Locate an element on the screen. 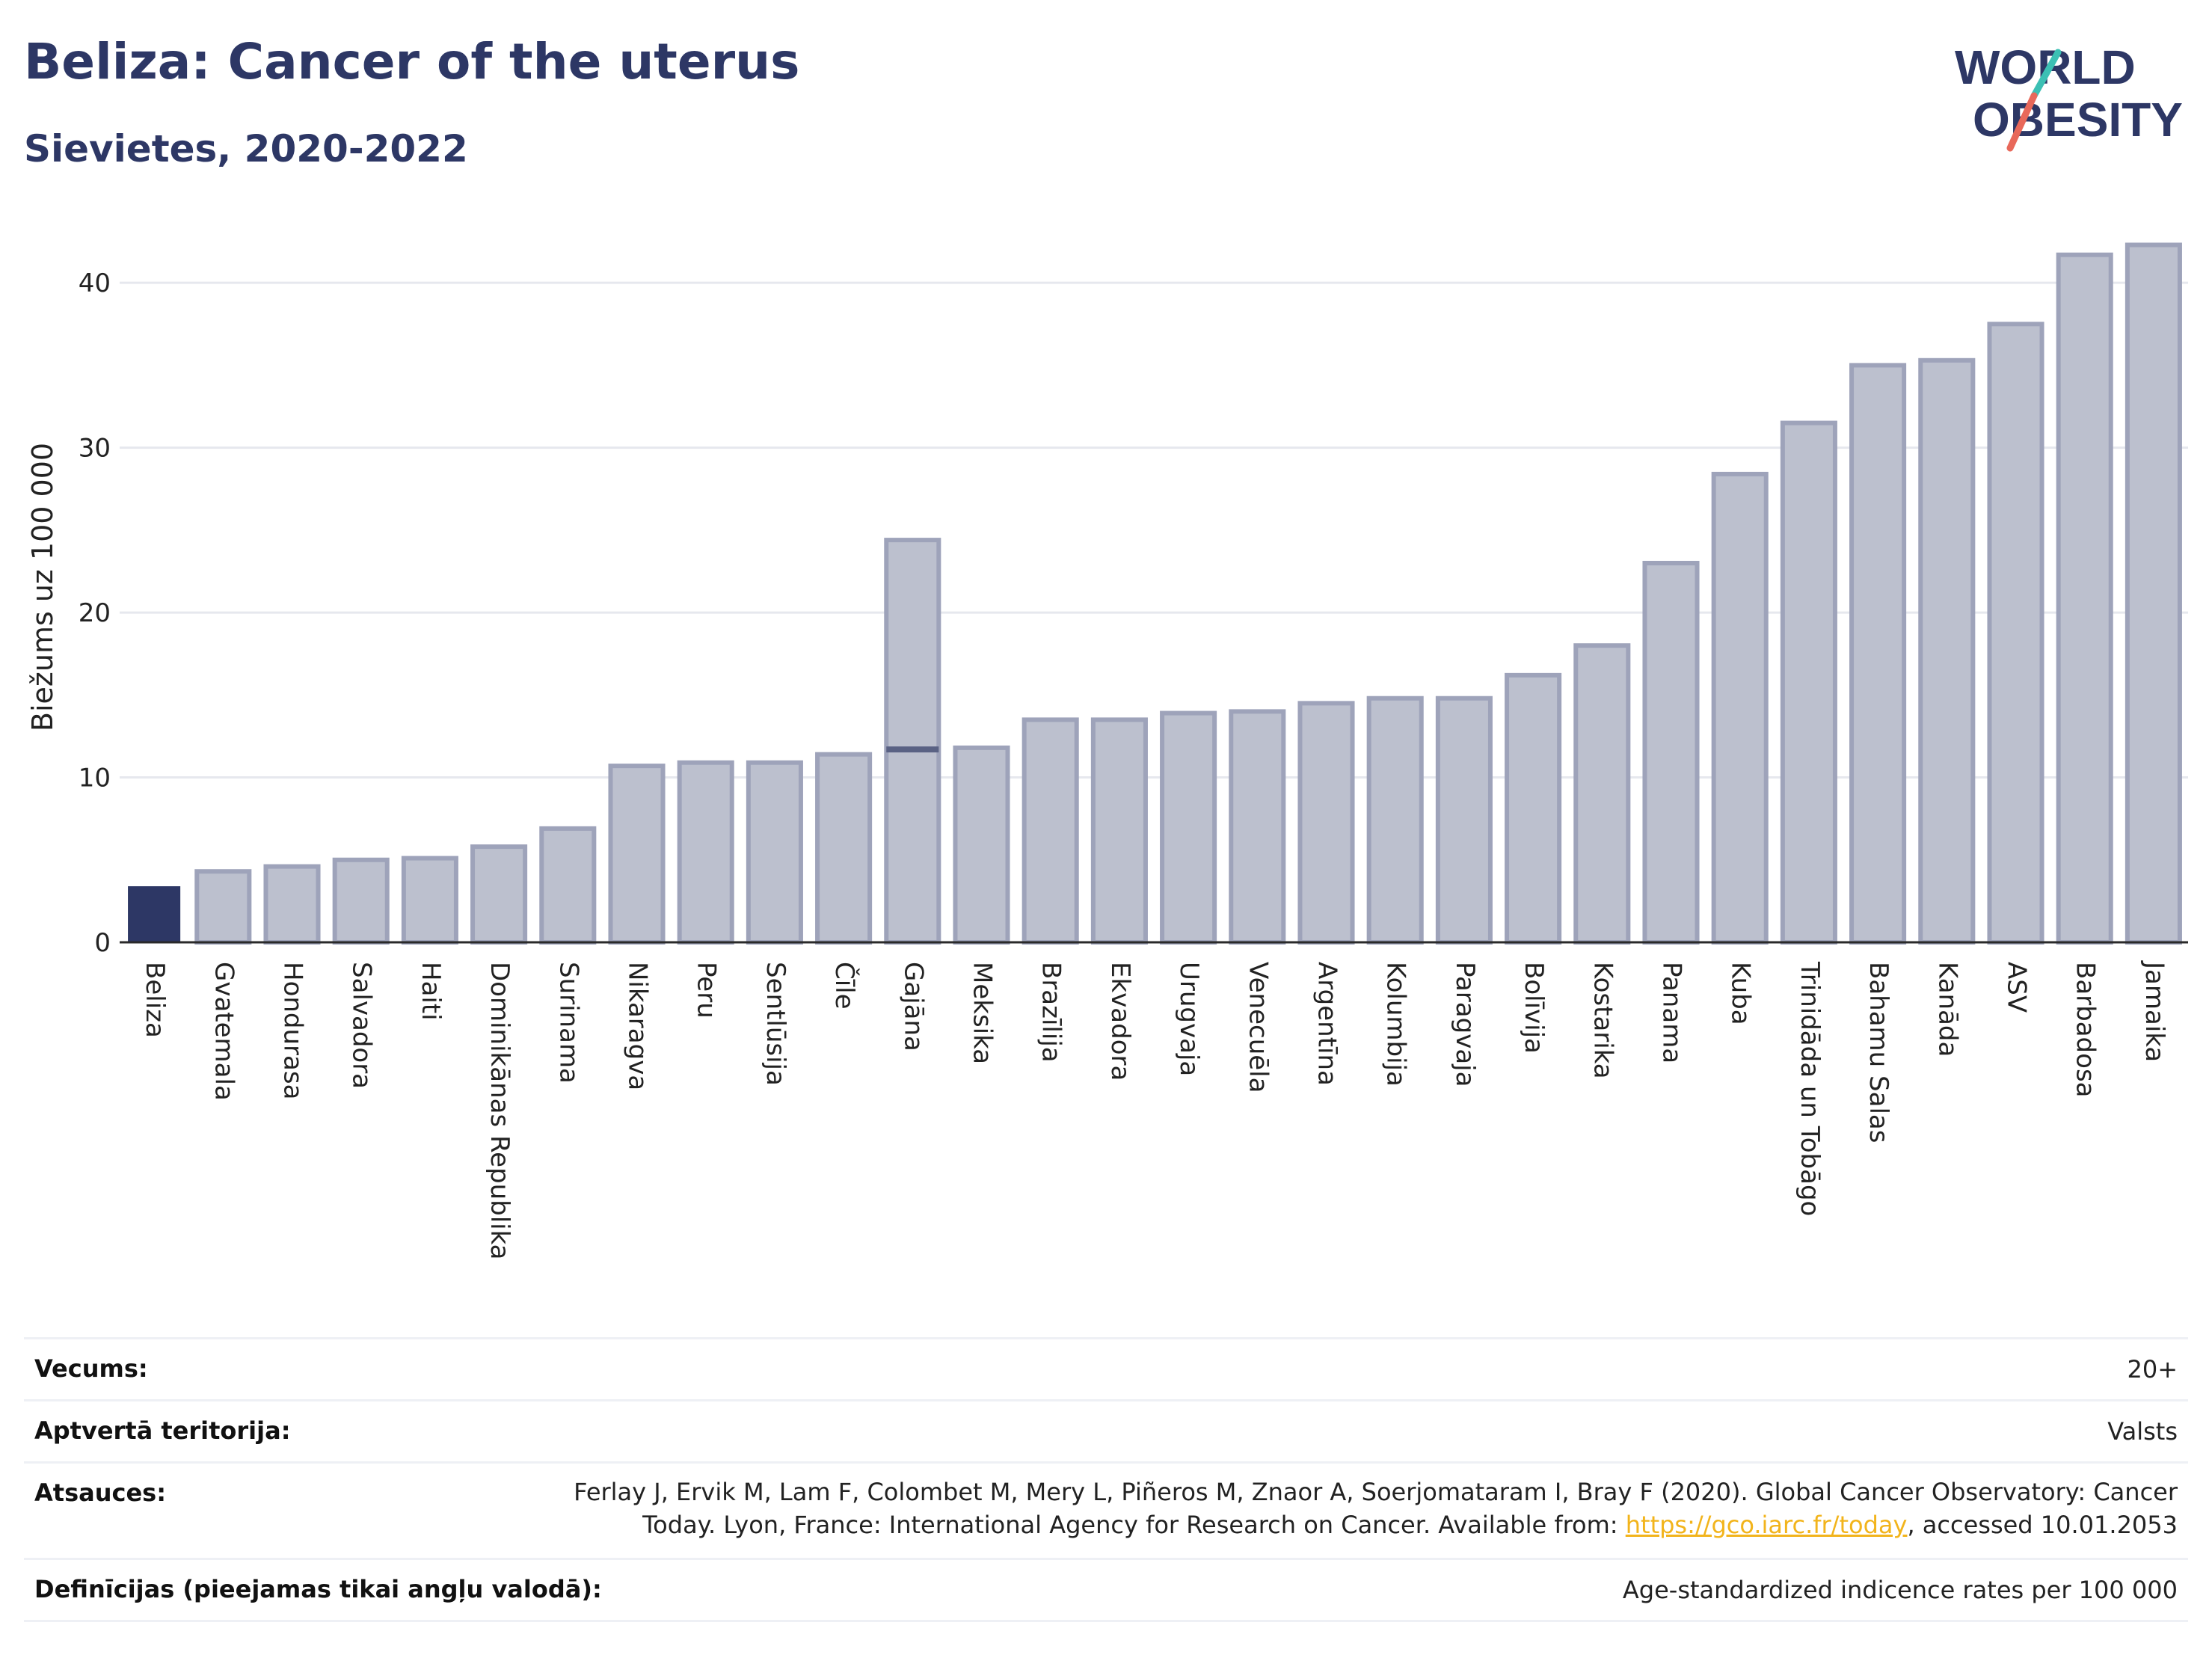  logo-line1: WORLD is located at coordinates (2045, 67).